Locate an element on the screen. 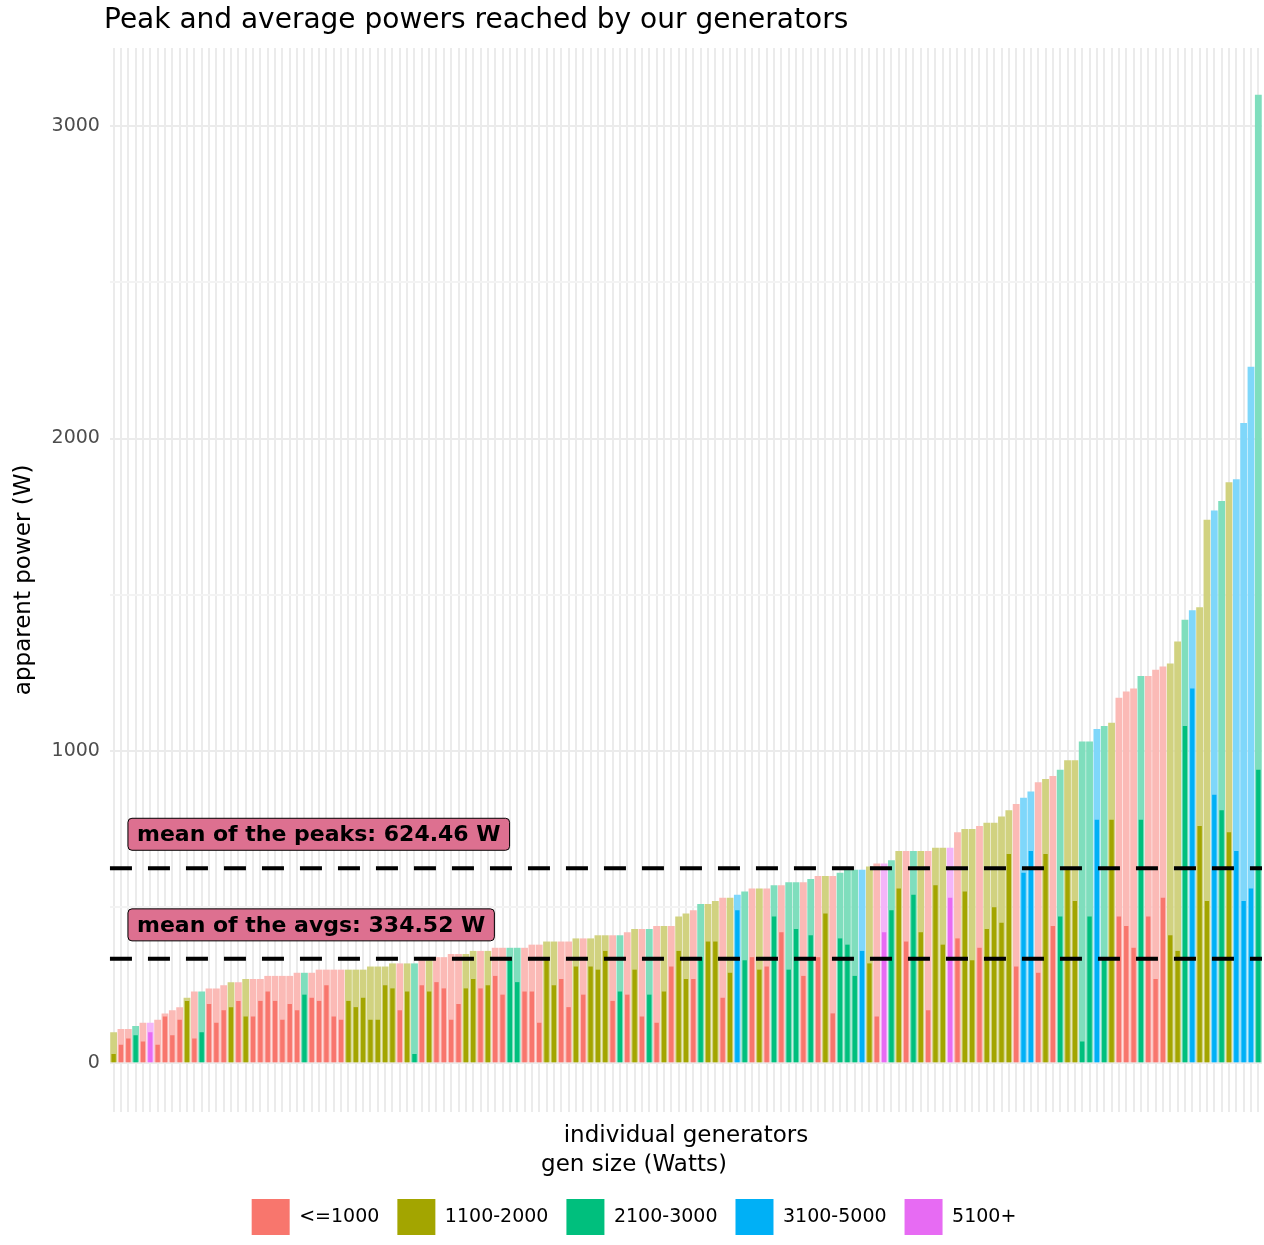 The width and height of the screenshot is (1264, 1245). legend-label: <=1000 is located at coordinates (339, 1214).